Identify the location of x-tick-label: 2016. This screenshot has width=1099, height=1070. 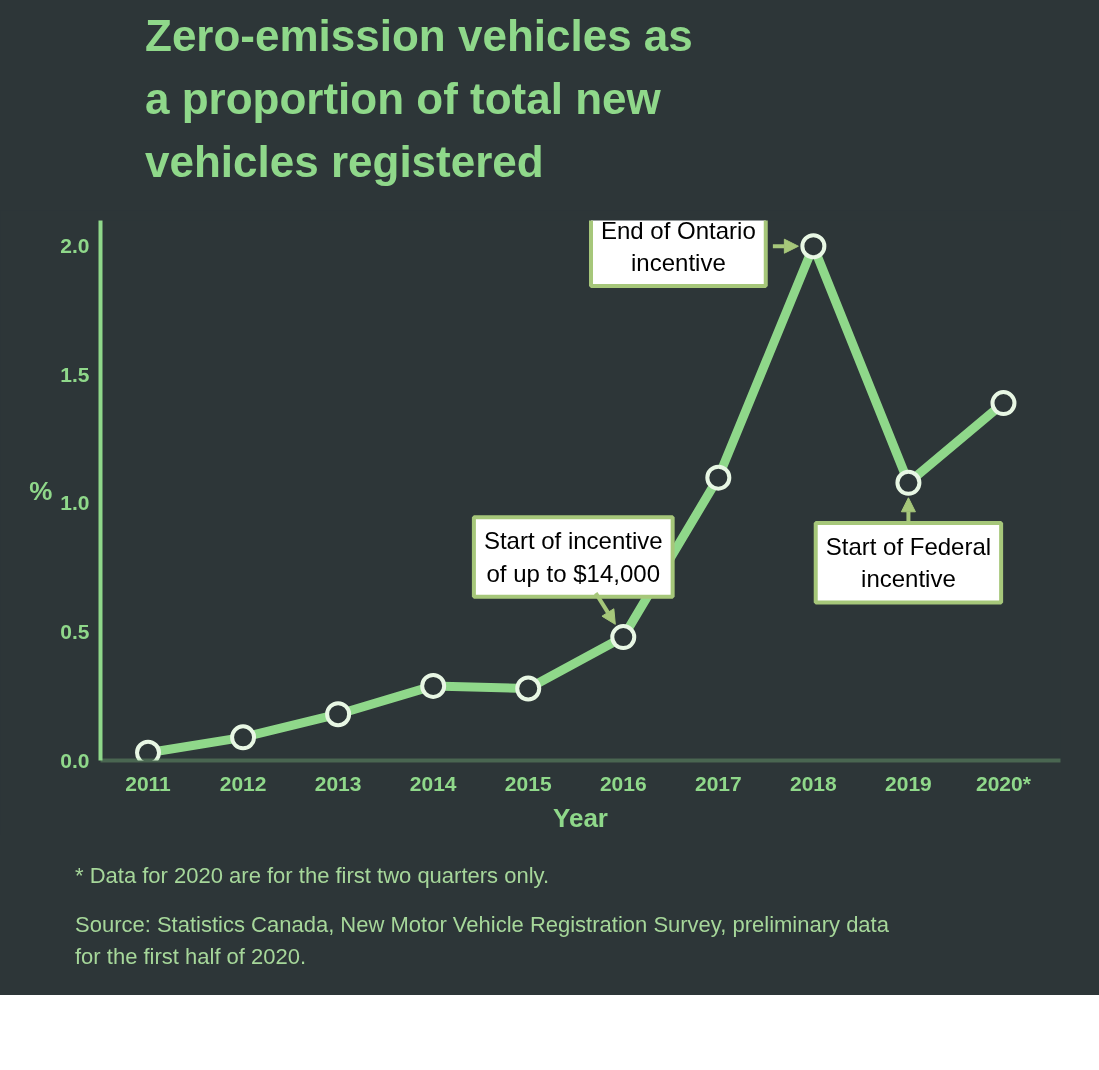
(623, 783).